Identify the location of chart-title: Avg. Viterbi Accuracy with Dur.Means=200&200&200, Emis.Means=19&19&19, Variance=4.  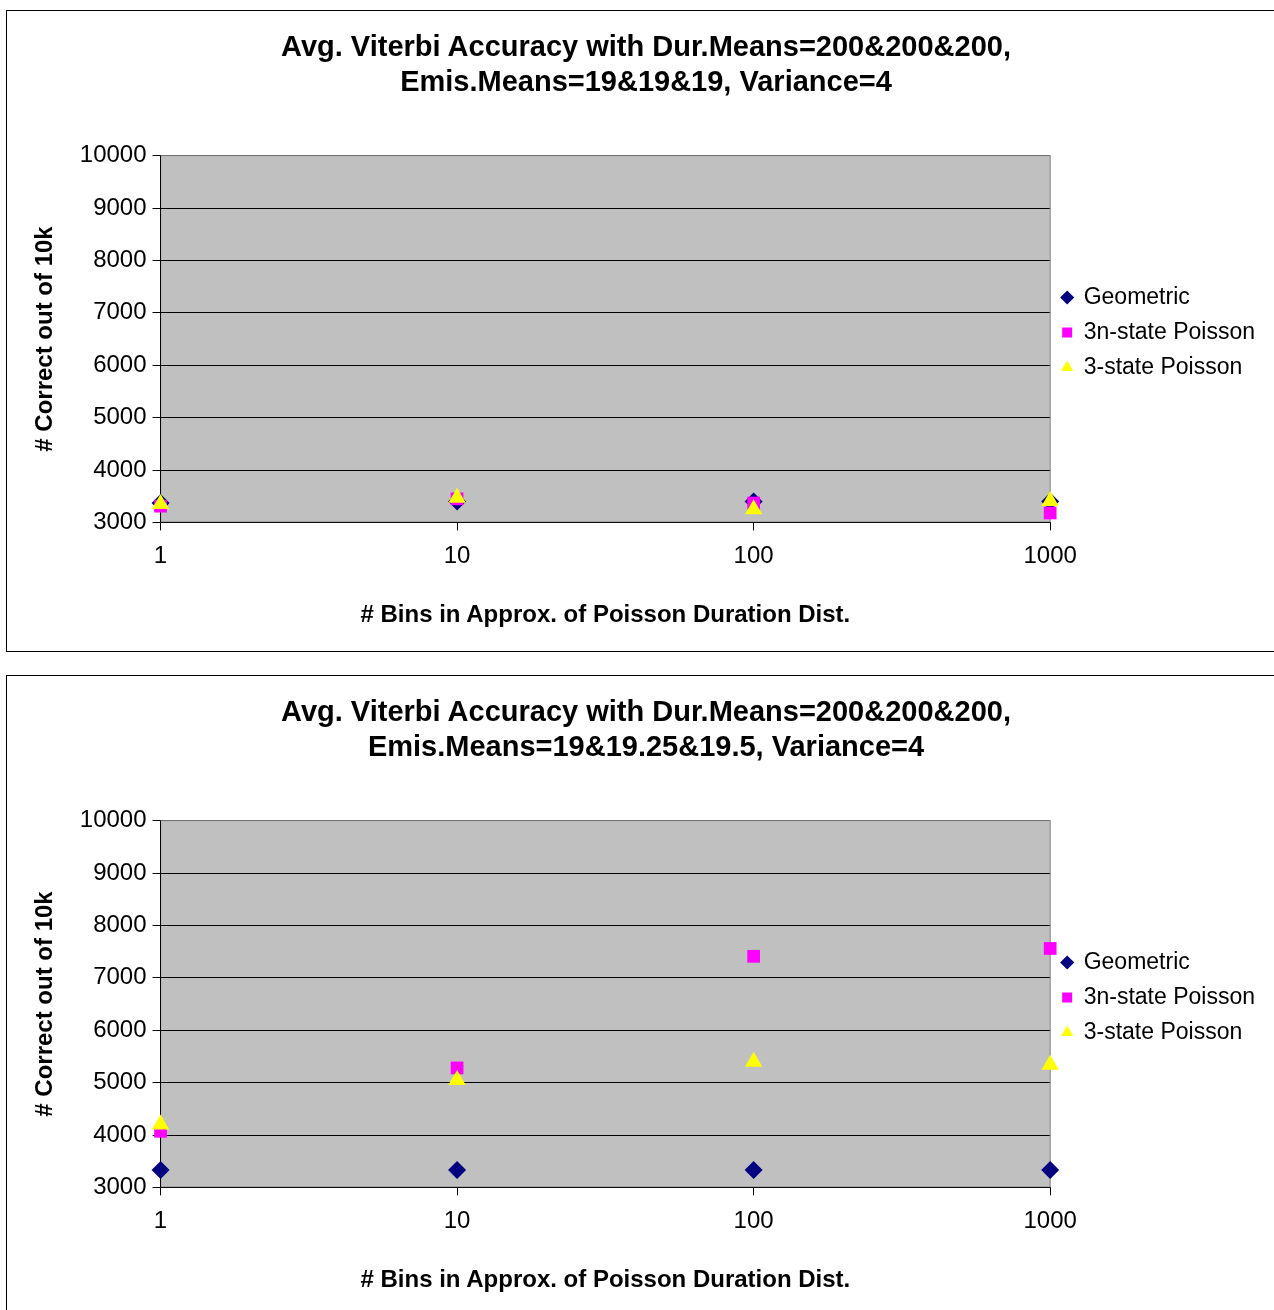
(646, 64).